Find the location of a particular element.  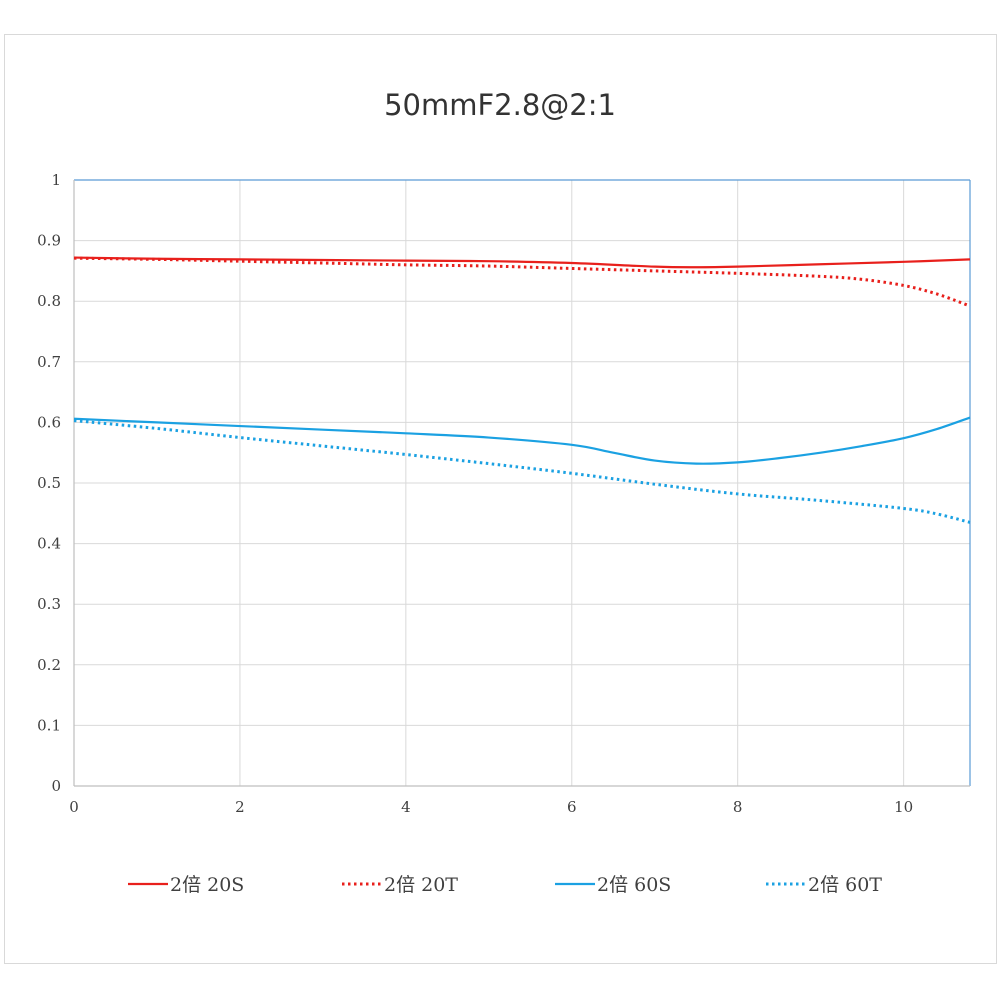

y-tick-label: 0.7 is located at coordinates (49, 362).